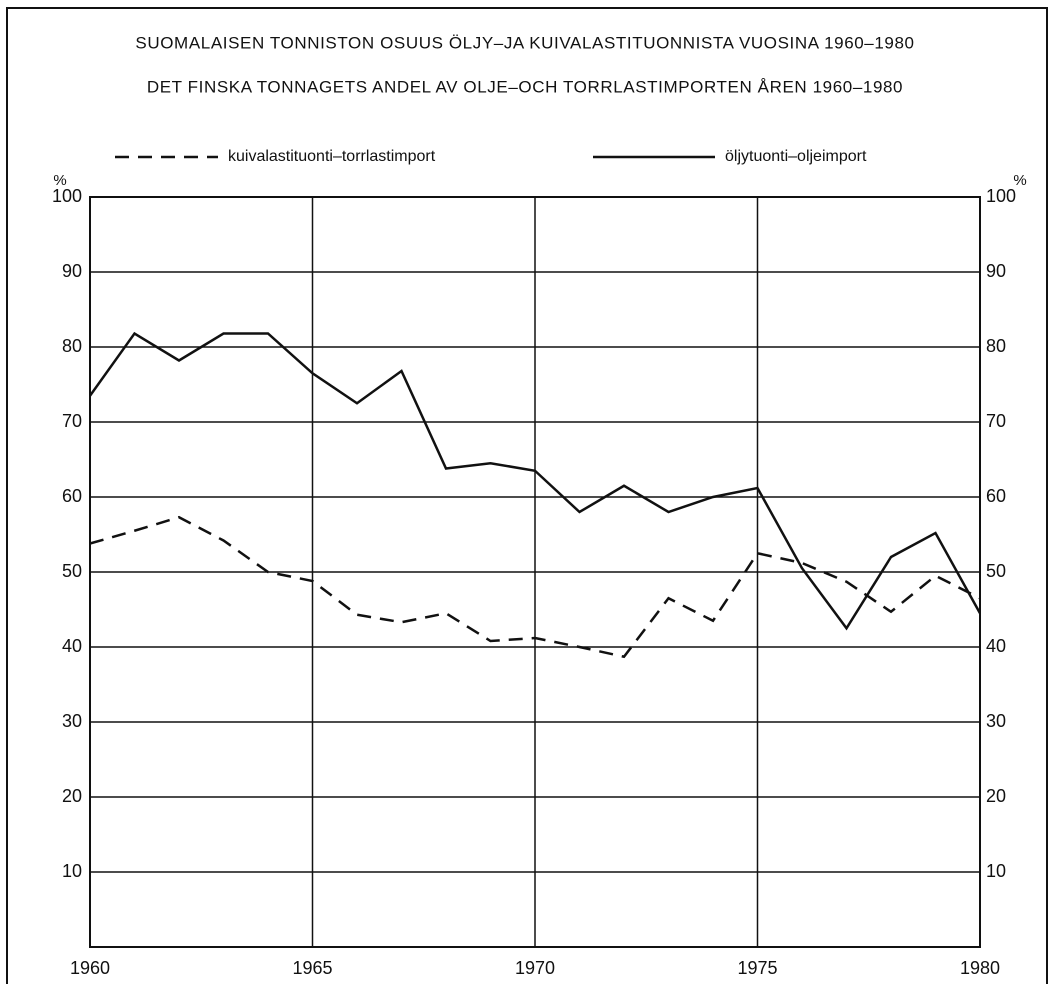 This screenshot has height=984, width=1049. Describe the element at coordinates (980, 968) in the screenshot. I see `x-tick-label: 1980` at that location.